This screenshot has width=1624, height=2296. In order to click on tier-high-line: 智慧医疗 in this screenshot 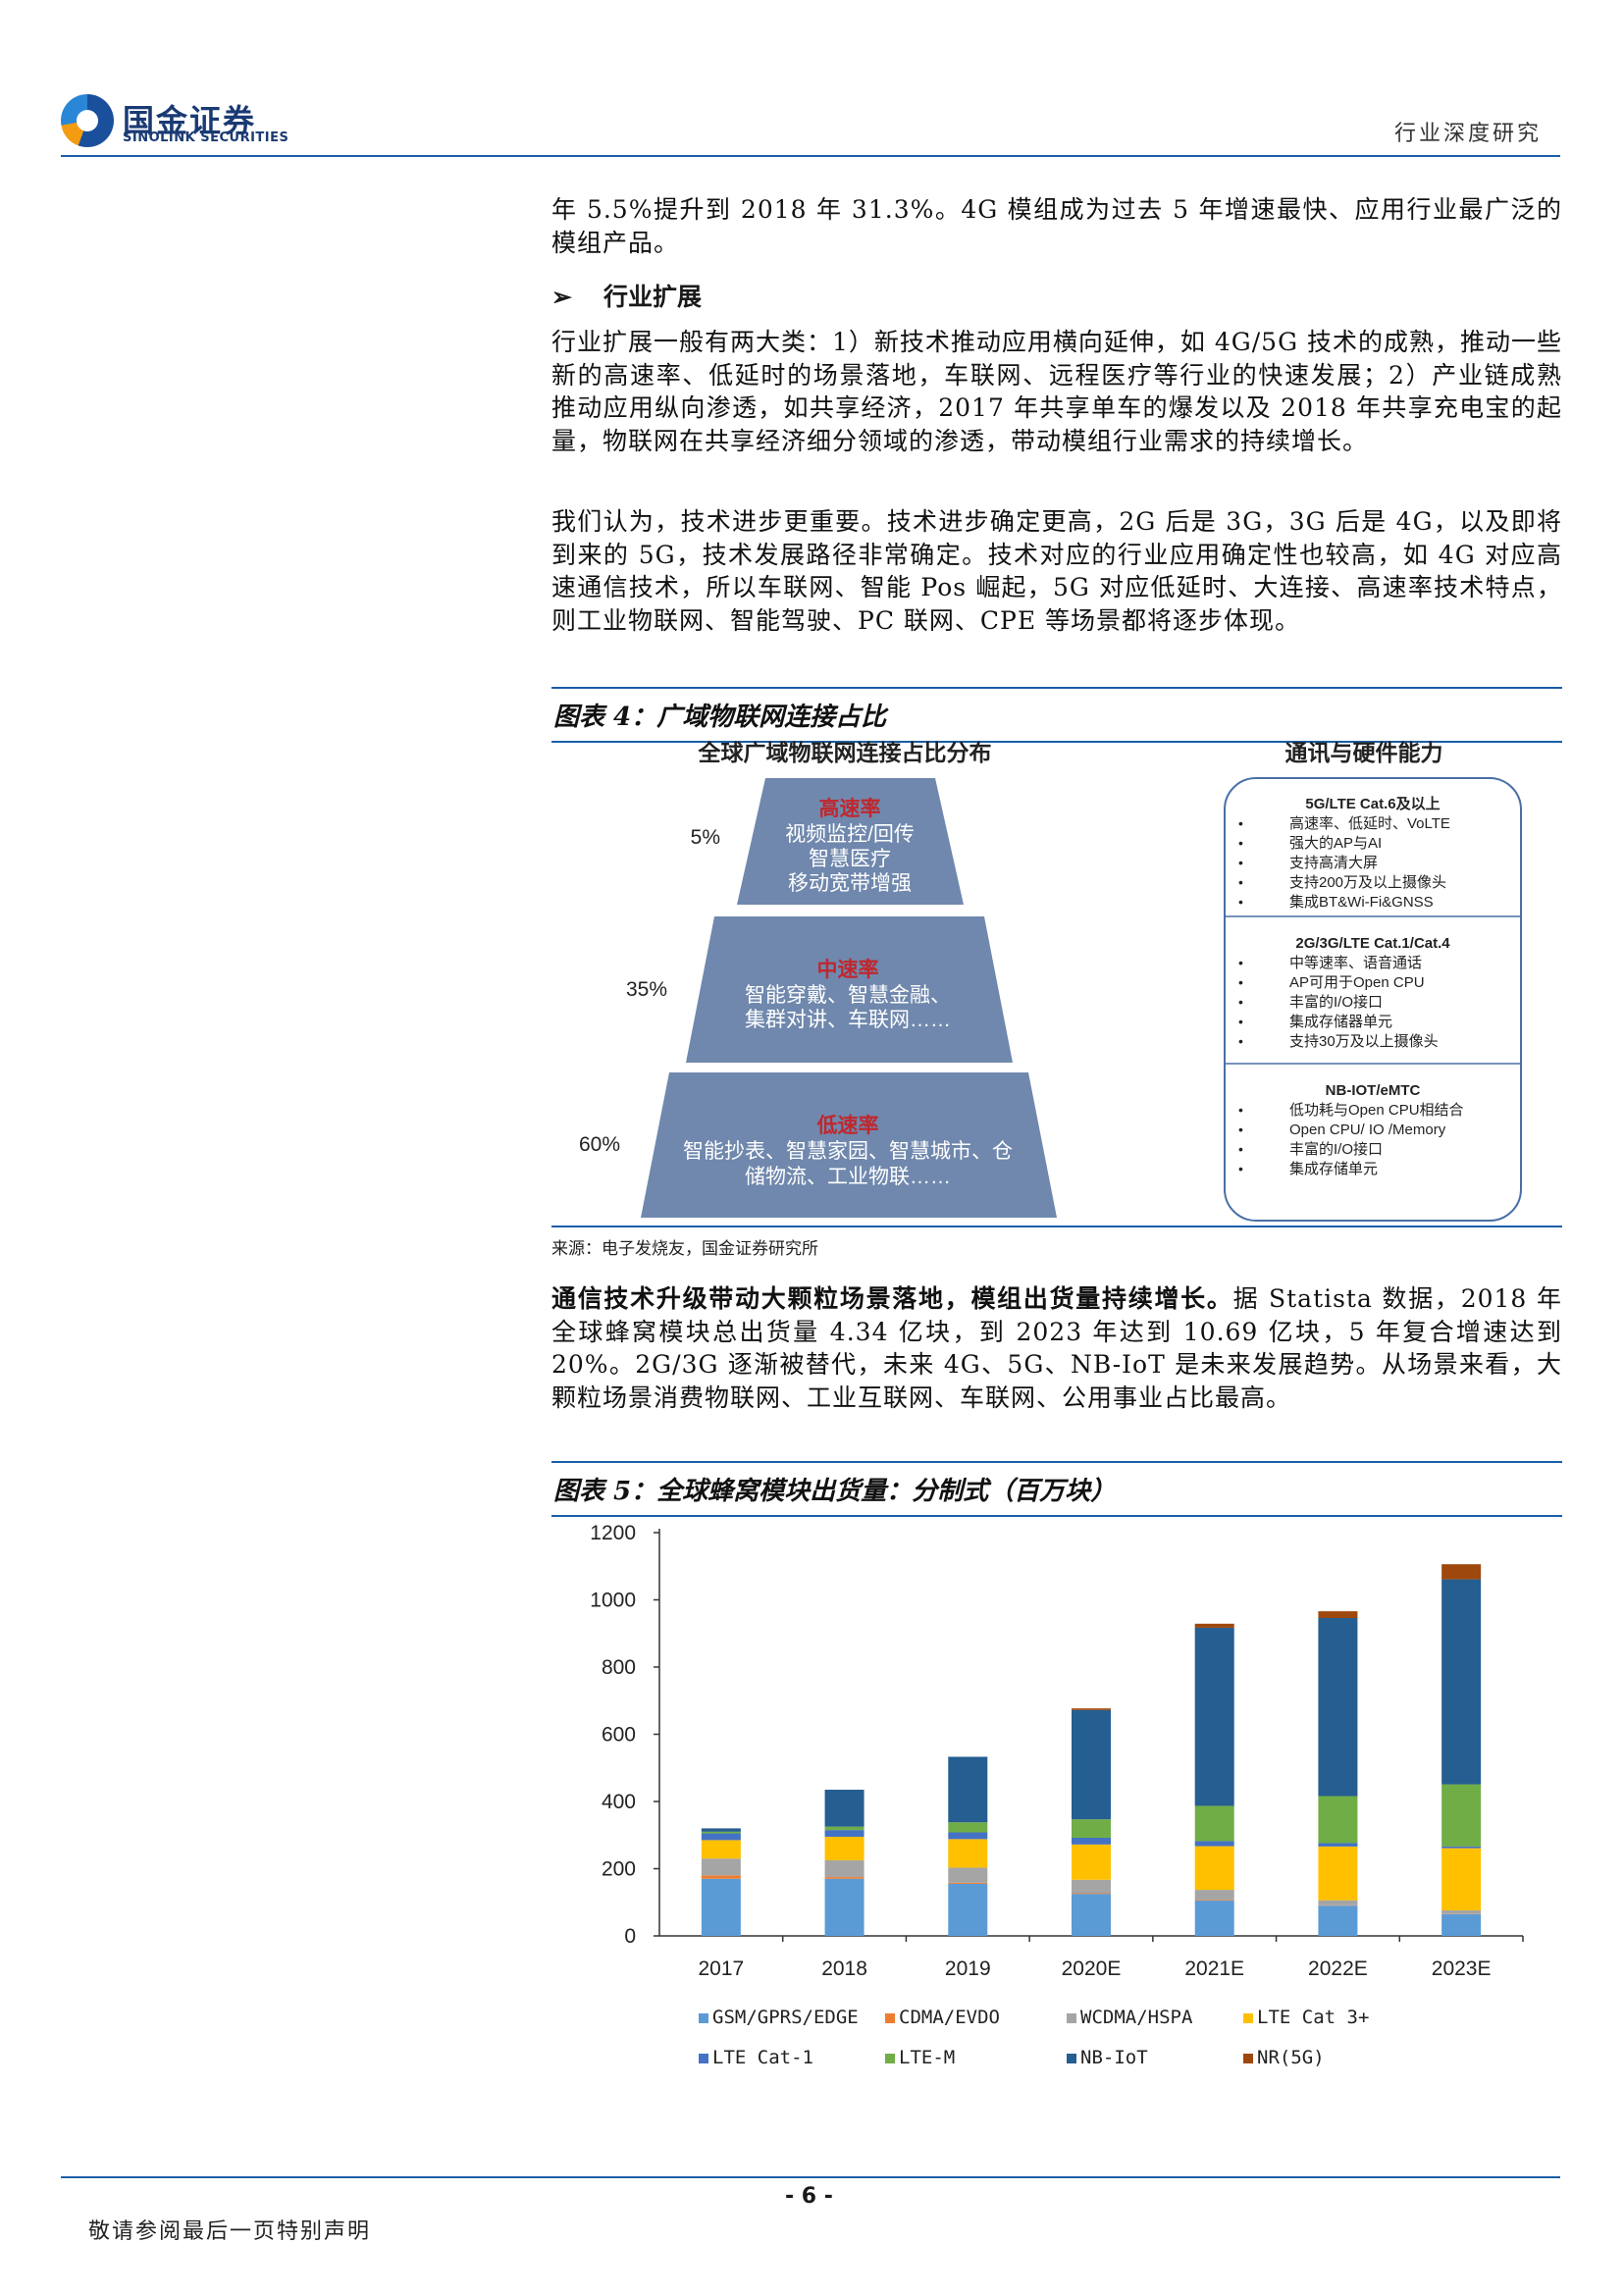, I will do `click(850, 859)`.